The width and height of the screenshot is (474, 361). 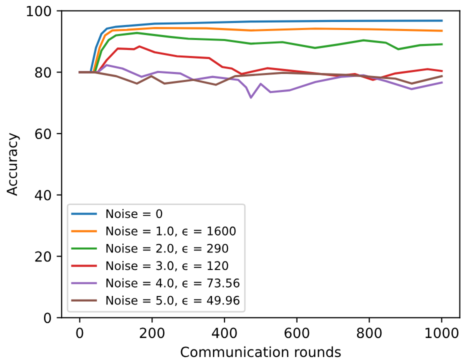 What do you see at coordinates (173, 301) in the screenshot?
I see `legend-label: Noise = 5.0, ϵ = 49.96` at bounding box center [173, 301].